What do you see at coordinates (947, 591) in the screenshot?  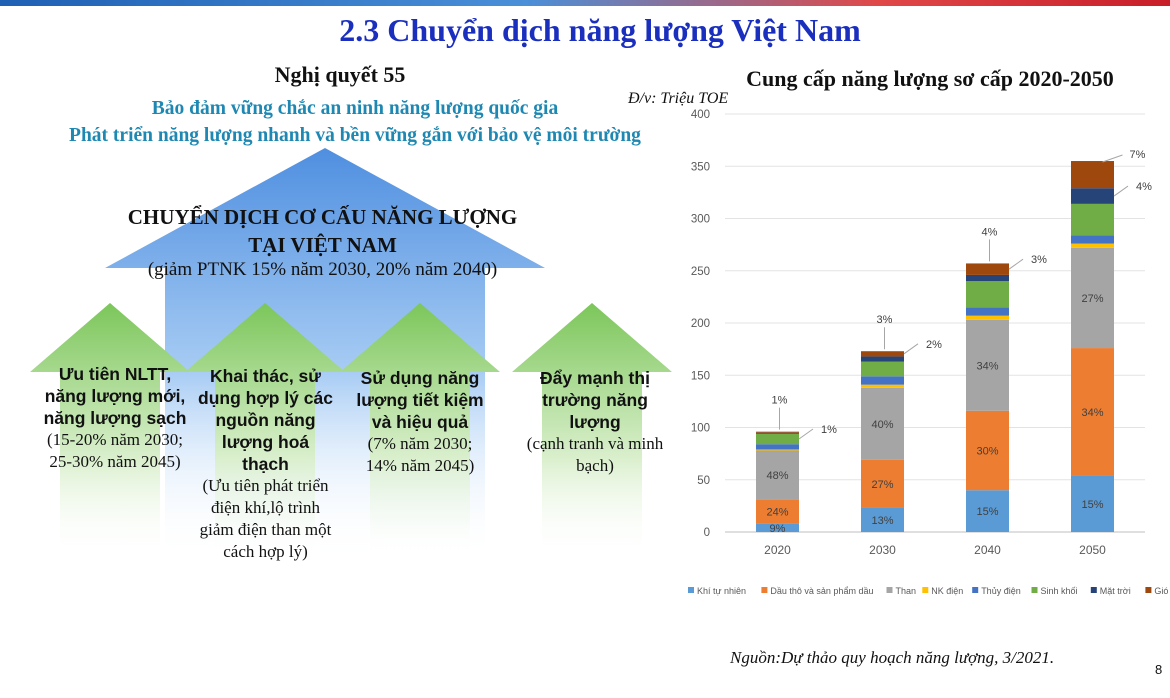 I see `legend-label: NK điện` at bounding box center [947, 591].